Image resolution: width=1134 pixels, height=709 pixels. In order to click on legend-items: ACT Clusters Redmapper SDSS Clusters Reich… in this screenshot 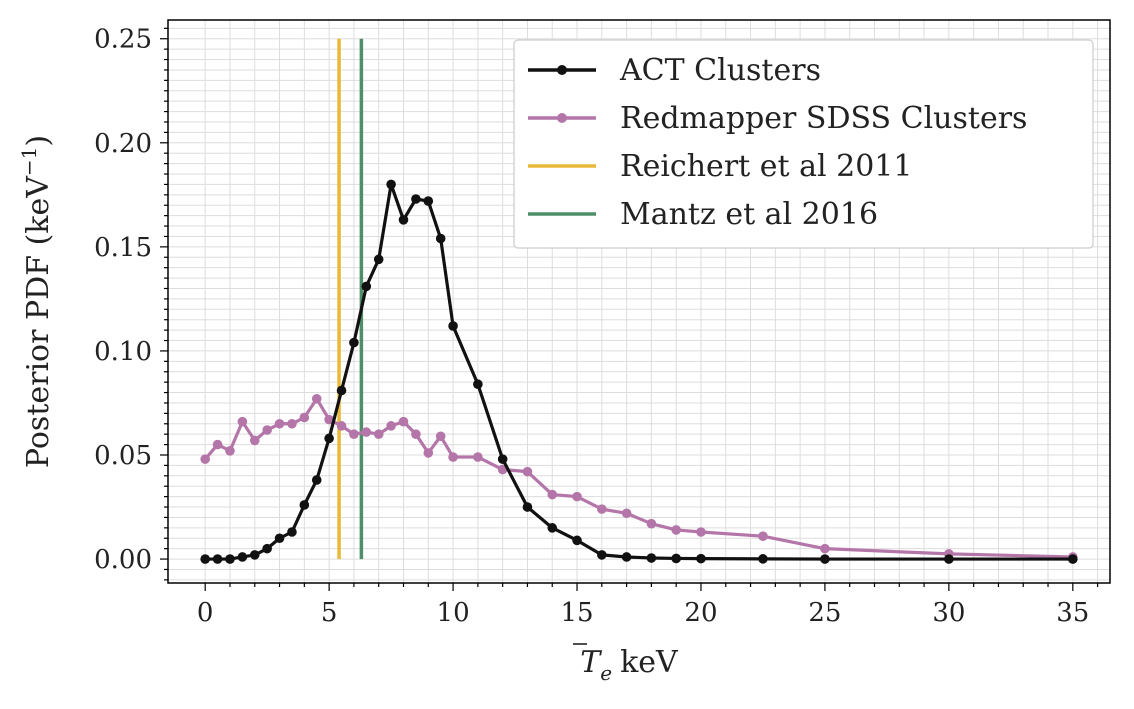, I will do `click(777, 142)`.